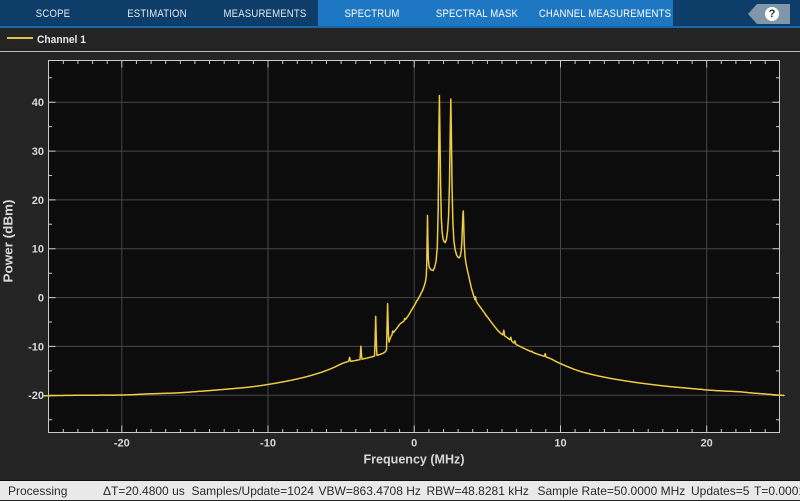  What do you see at coordinates (38, 152) in the screenshot?
I see `svg-text: 30` at bounding box center [38, 152].